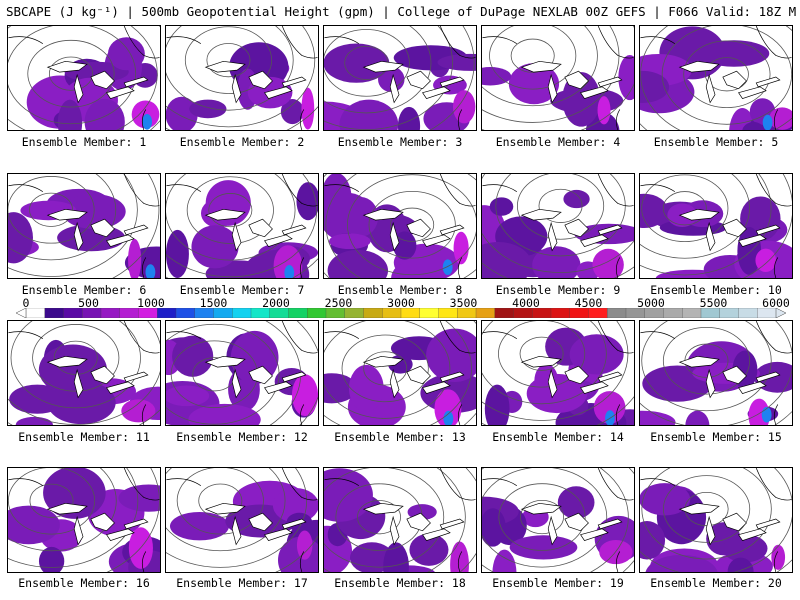 This screenshot has width=800, height=600. Describe the element at coordinates (716, 290) in the screenshot. I see `ensemble-member-label: Ensemble Member: 10` at that location.